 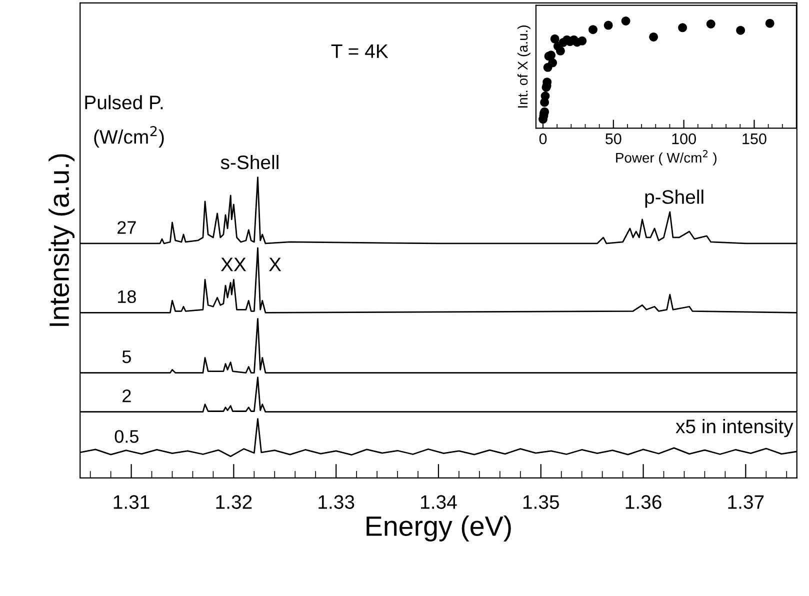 What do you see at coordinates (523, 67) in the screenshot?
I see `y-axis-title: Int. of X (a.u.)` at bounding box center [523, 67].